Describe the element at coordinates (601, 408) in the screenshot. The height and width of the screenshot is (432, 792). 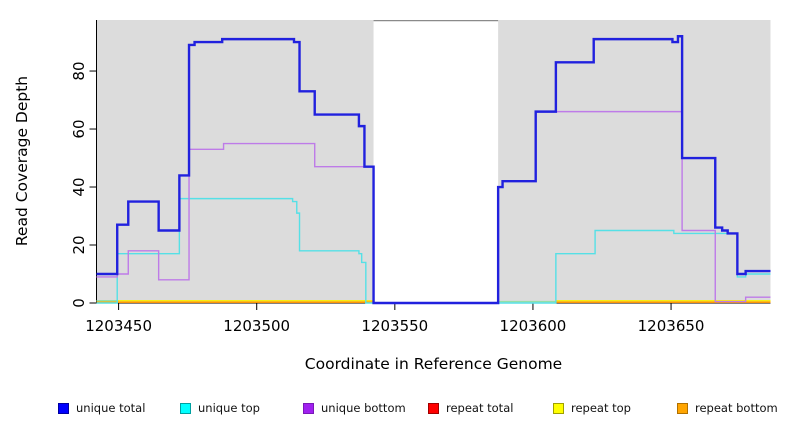
I see `legend-label-repeat-top: repeat top` at that location.